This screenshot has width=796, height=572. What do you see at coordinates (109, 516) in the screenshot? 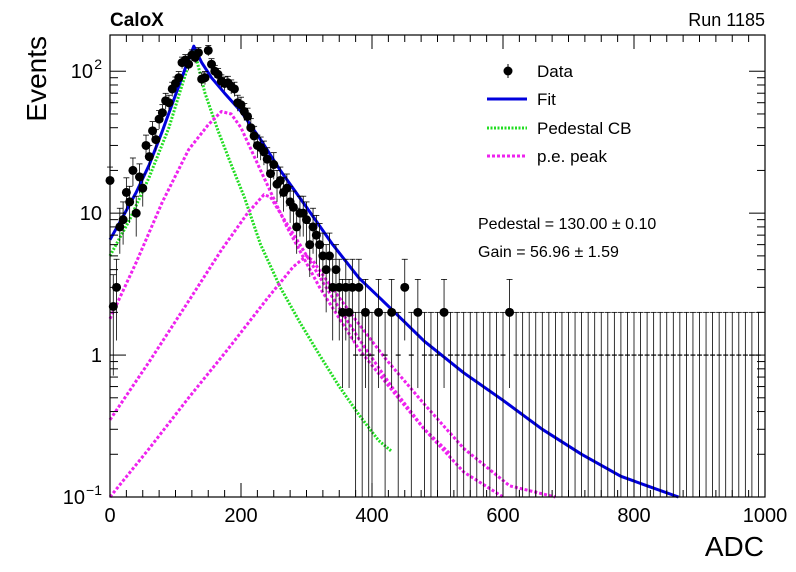
I see `x-tick-label: 0` at bounding box center [109, 516].